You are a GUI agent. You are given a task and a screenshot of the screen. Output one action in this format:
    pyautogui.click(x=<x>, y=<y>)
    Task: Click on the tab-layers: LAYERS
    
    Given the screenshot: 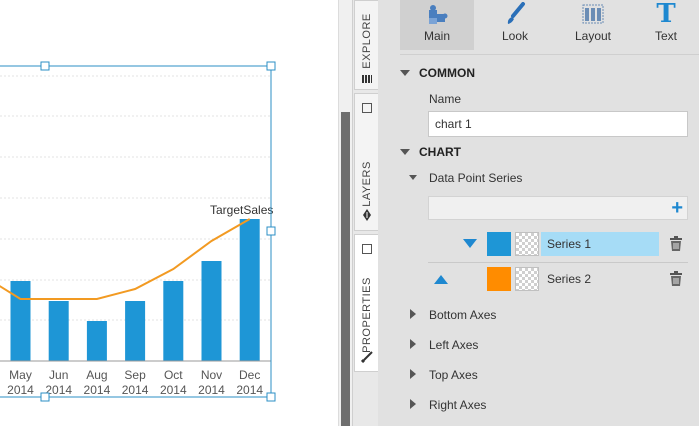 What is the action you would take?
    pyautogui.click(x=366, y=162)
    